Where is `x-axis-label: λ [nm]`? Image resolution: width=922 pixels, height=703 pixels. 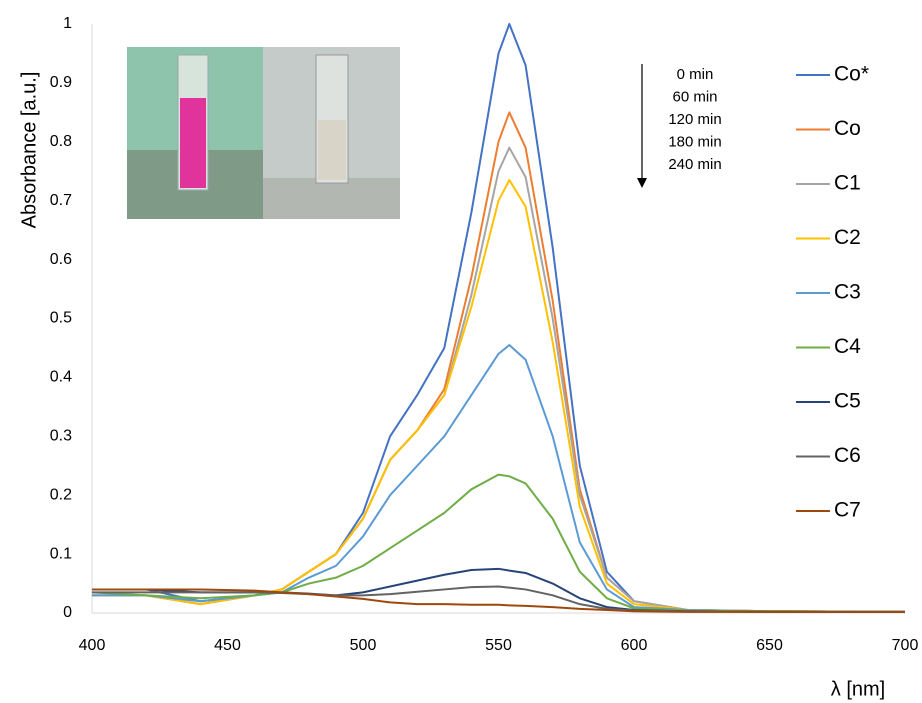 x-axis-label: λ [nm] is located at coordinates (858, 689).